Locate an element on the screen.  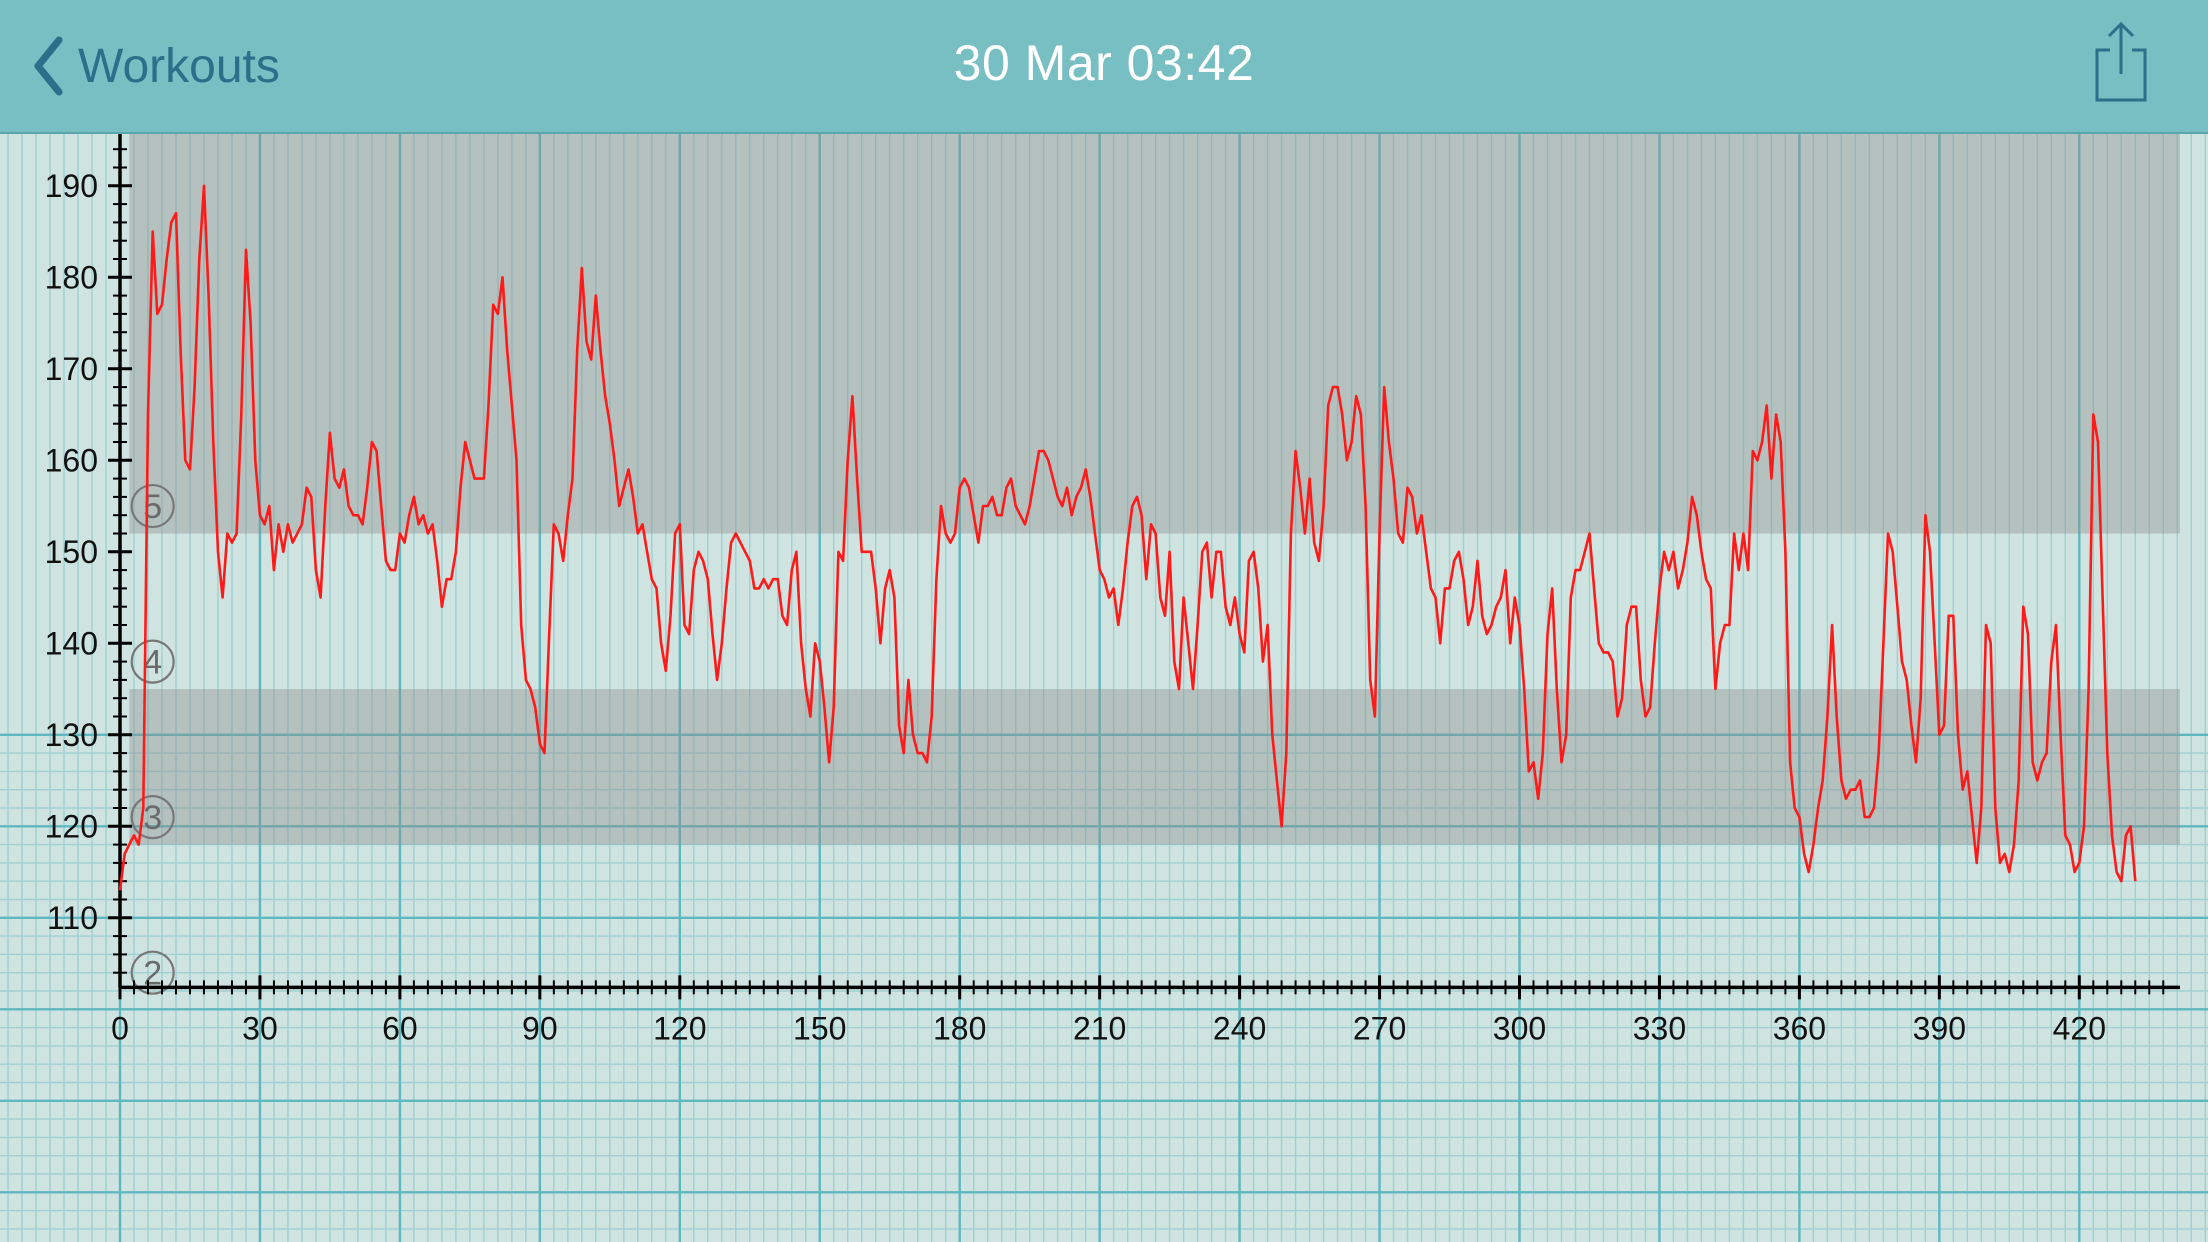
zone-marker-label: 4 is located at coordinates (152, 663).